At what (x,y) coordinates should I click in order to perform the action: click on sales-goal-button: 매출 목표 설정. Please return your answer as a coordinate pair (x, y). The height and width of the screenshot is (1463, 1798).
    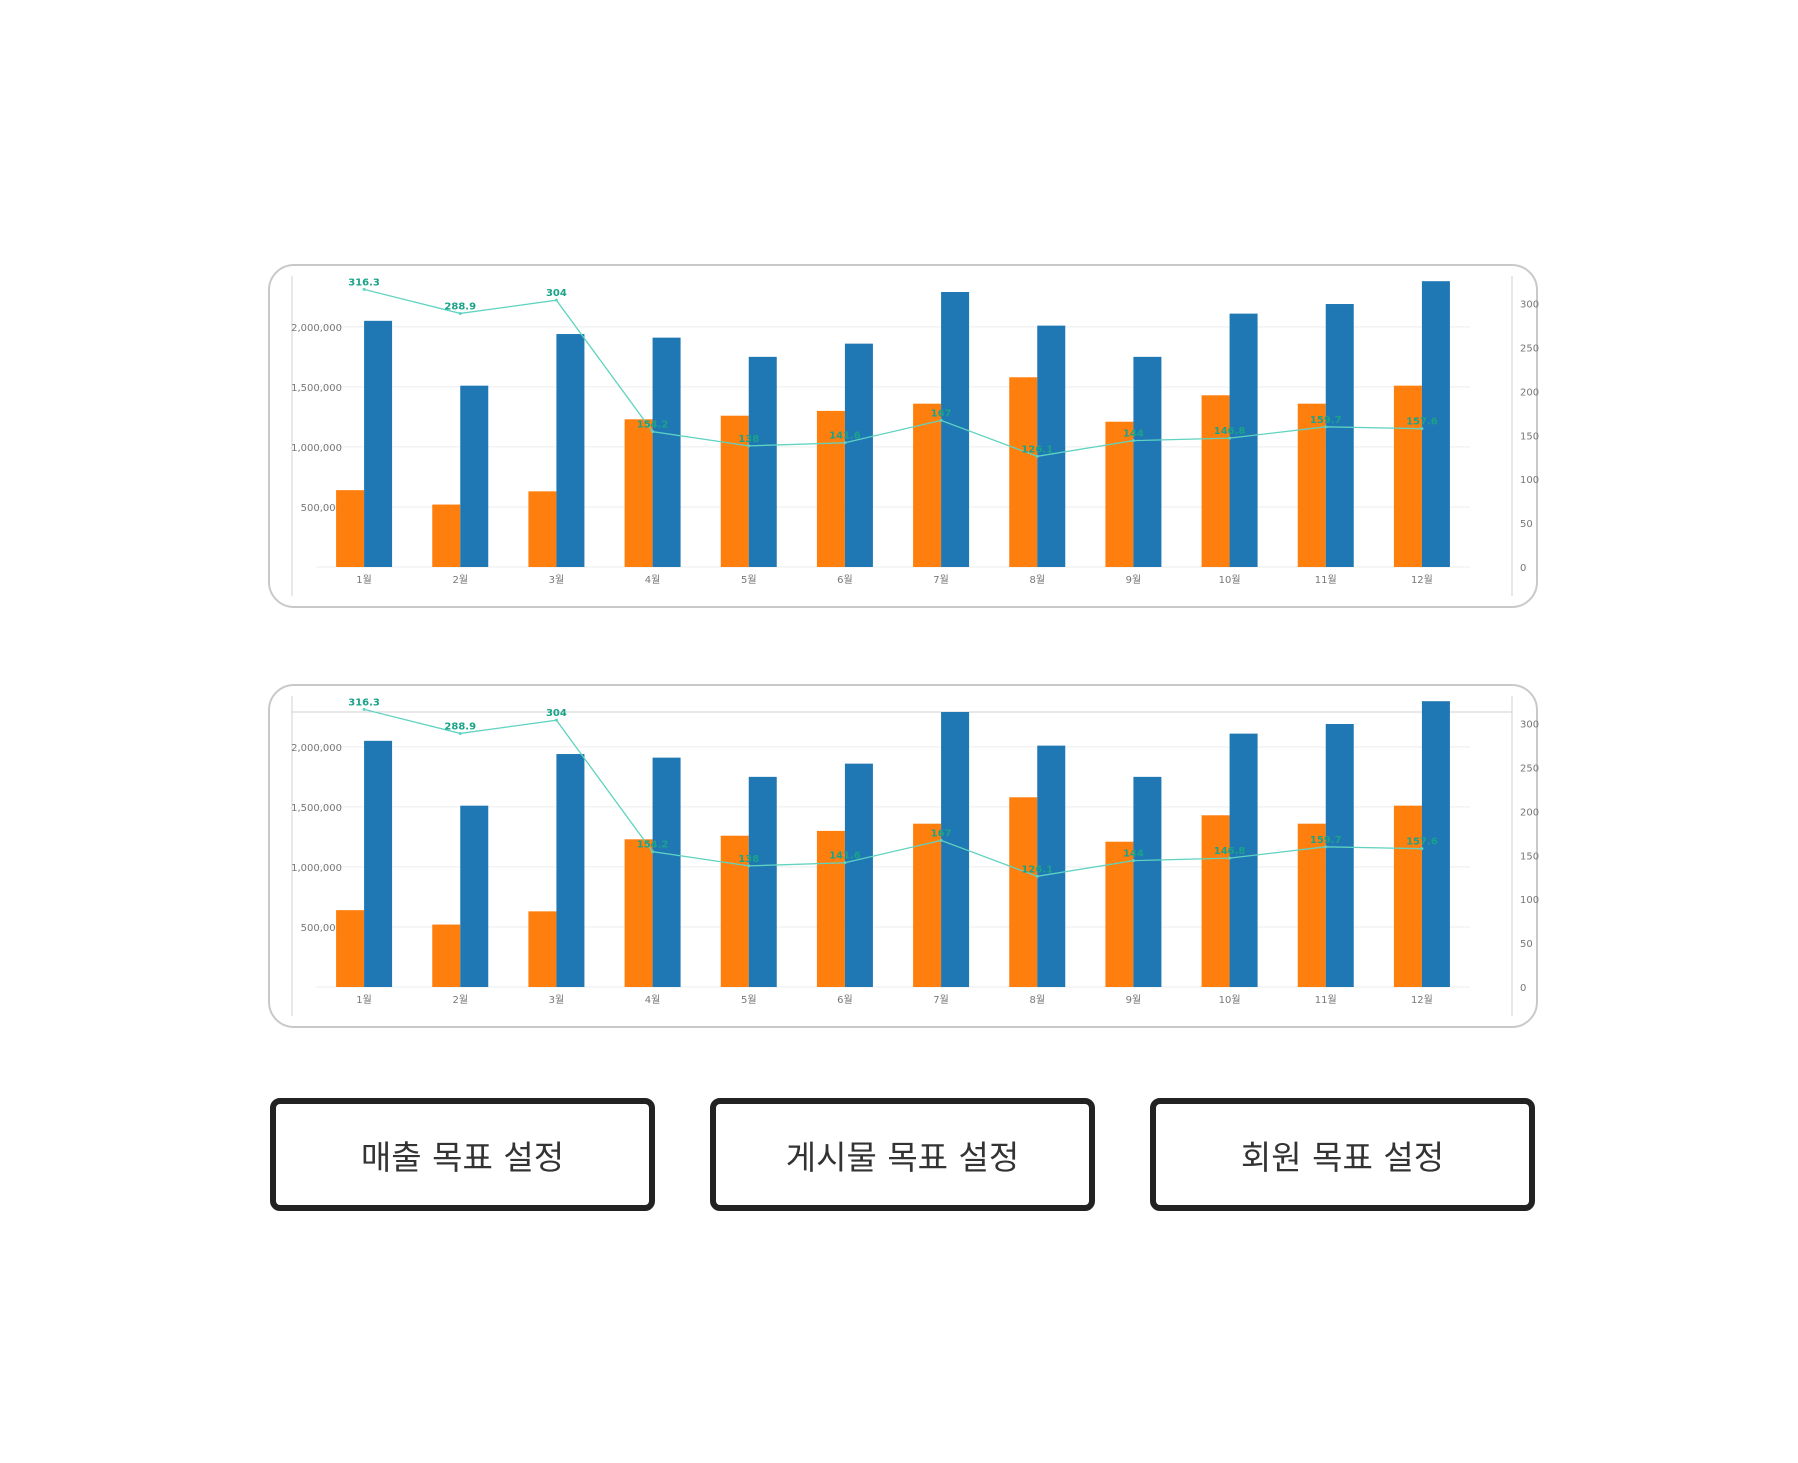
    Looking at the image, I should click on (462, 1154).